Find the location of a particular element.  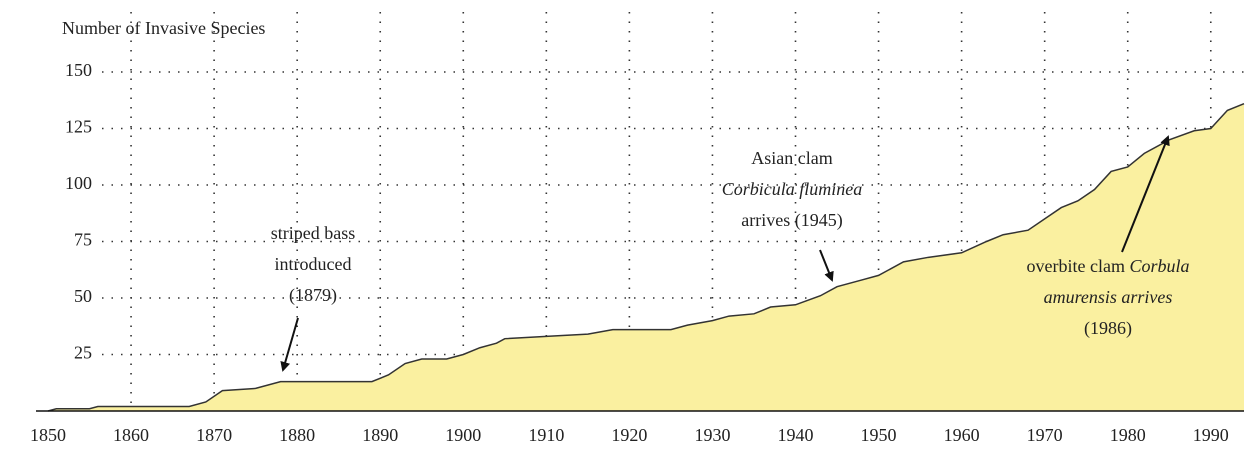

x-tick-label: 1930 is located at coordinates (712, 435).